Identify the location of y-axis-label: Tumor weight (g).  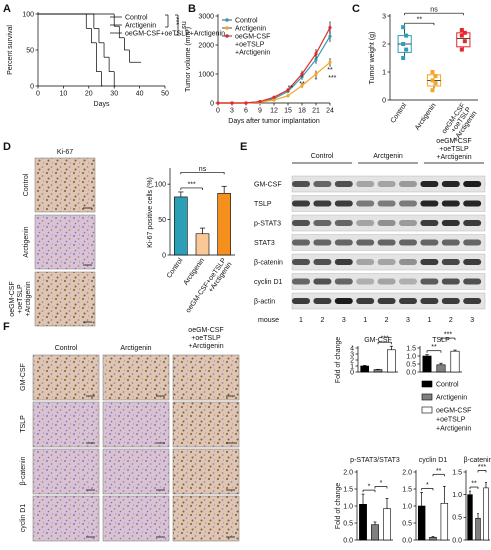
(372, 58).